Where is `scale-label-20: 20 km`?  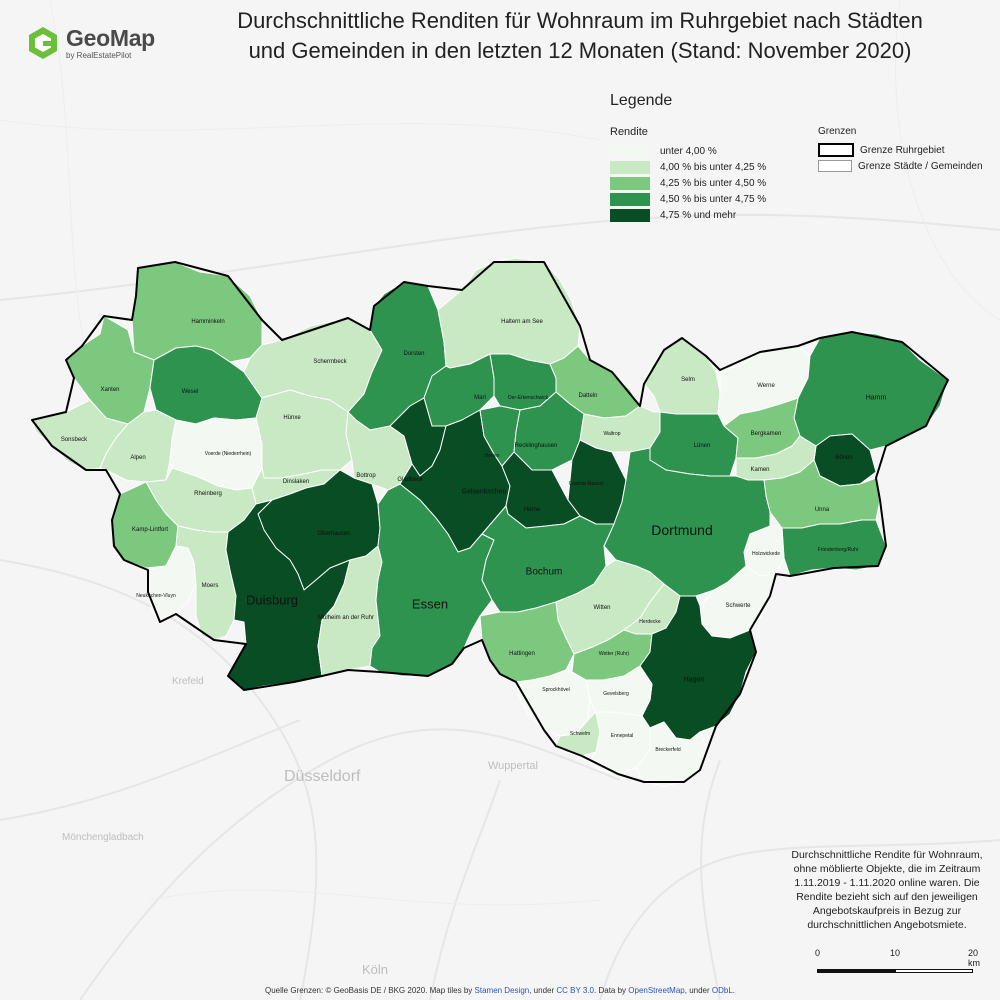
scale-label-20: 20 km is located at coordinates (974, 958).